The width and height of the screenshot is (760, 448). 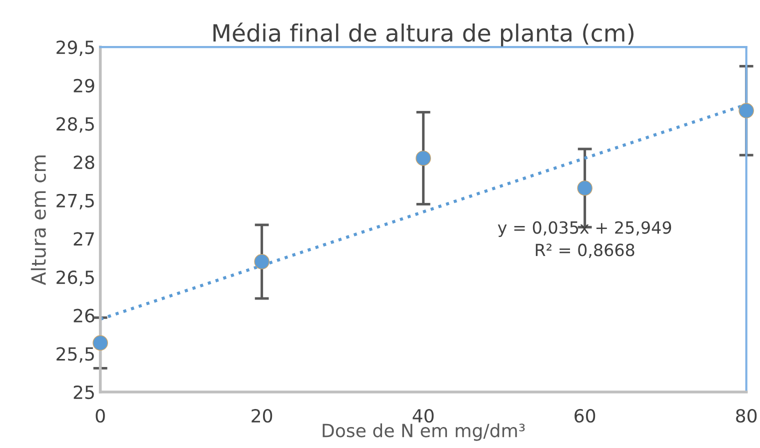 What do you see at coordinates (423, 34) in the screenshot?
I see `chart-title: Média final de altura de planta (cm)` at bounding box center [423, 34].